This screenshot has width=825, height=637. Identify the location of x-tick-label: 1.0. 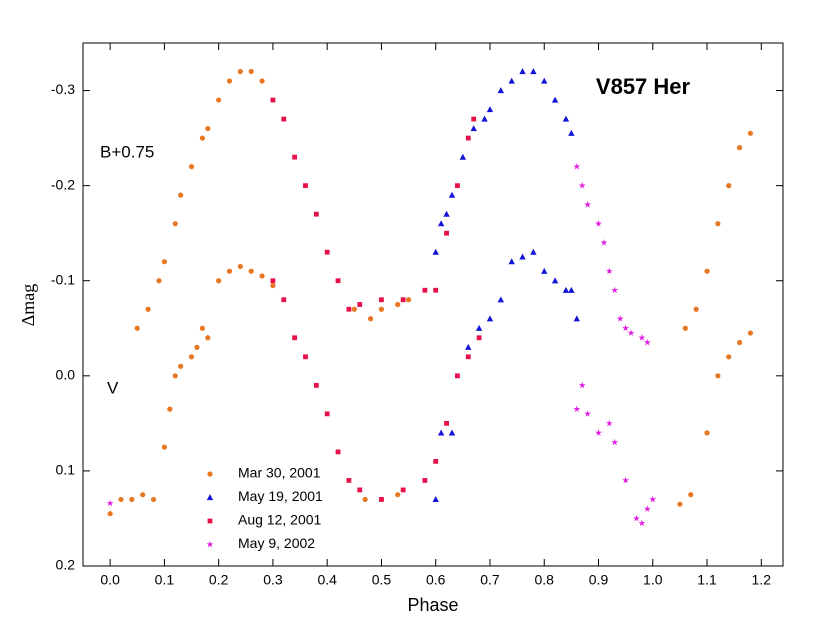
(653, 580).